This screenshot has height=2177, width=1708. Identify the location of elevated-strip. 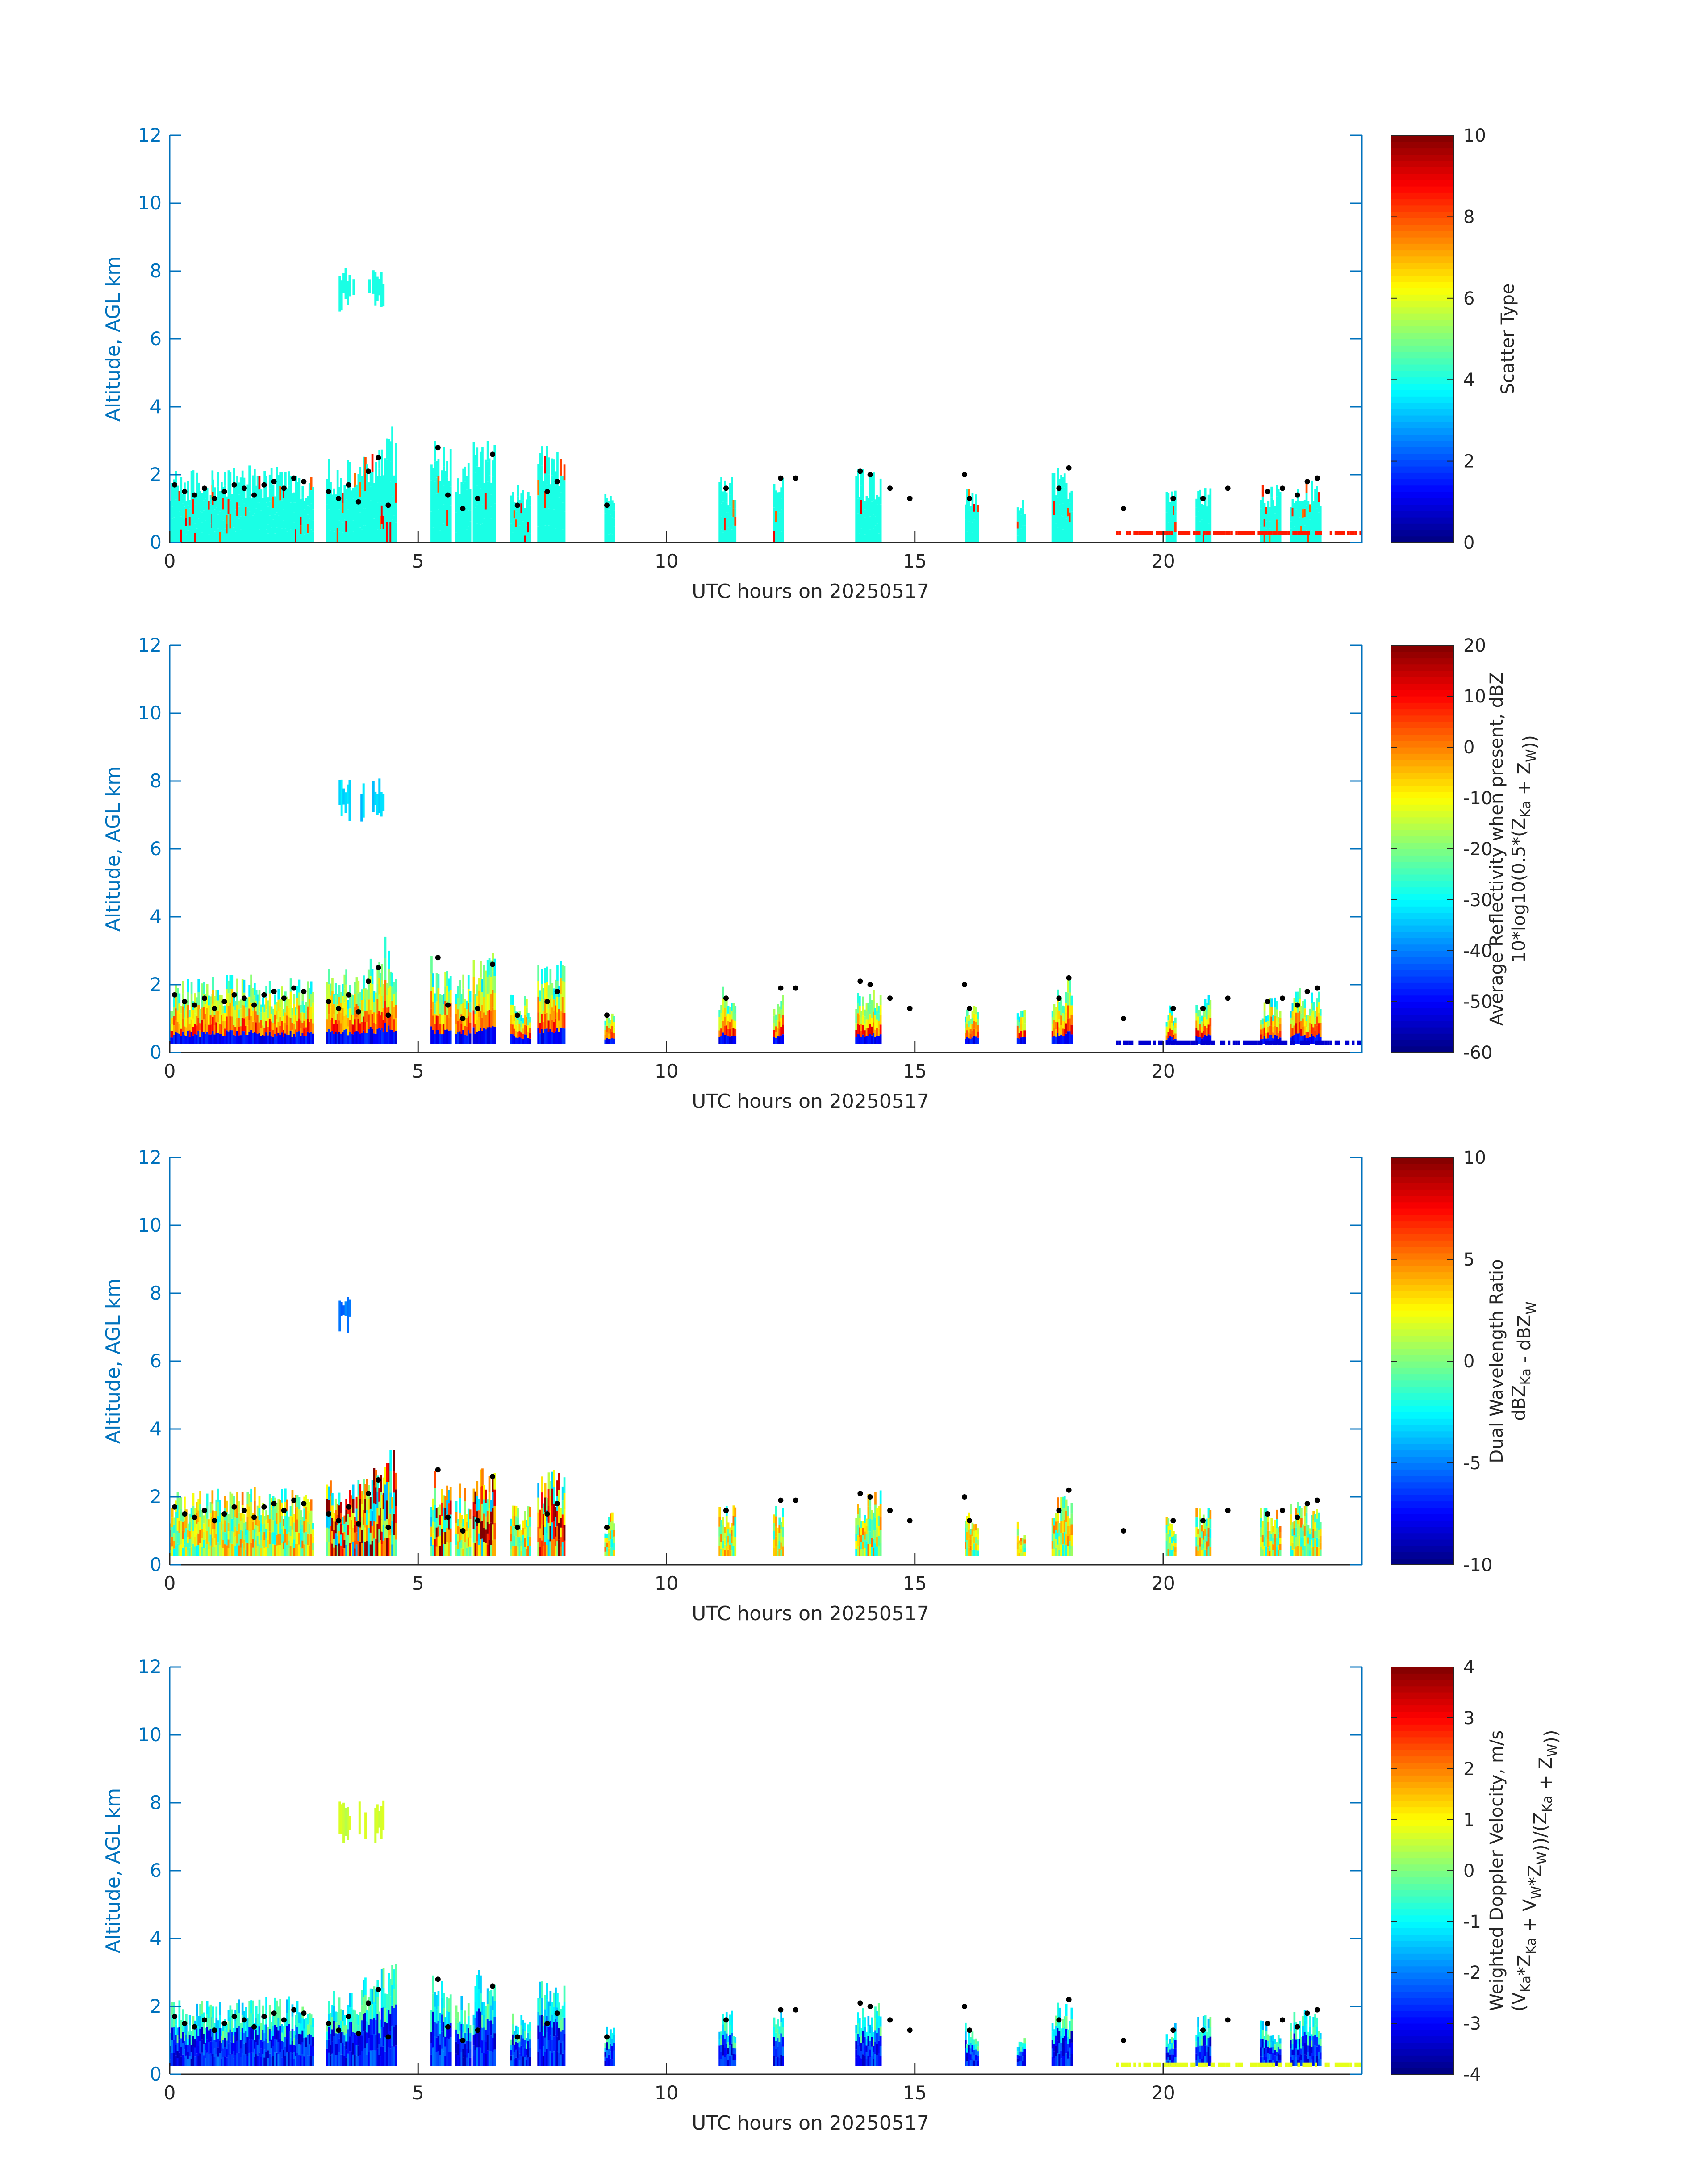
(348, 1315).